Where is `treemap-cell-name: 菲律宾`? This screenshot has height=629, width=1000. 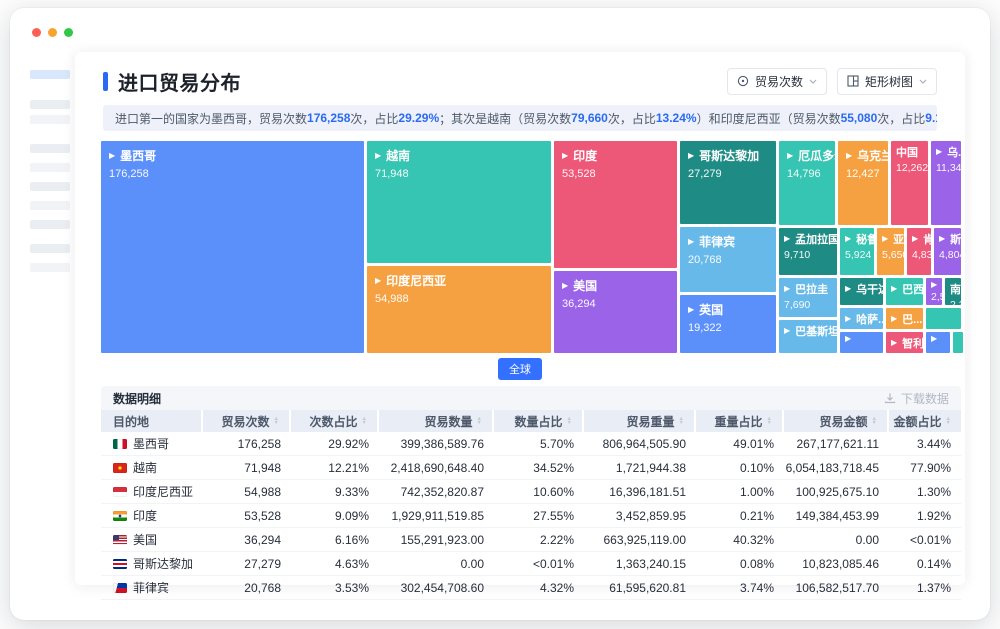
treemap-cell-name: 菲律宾 is located at coordinates (717, 242).